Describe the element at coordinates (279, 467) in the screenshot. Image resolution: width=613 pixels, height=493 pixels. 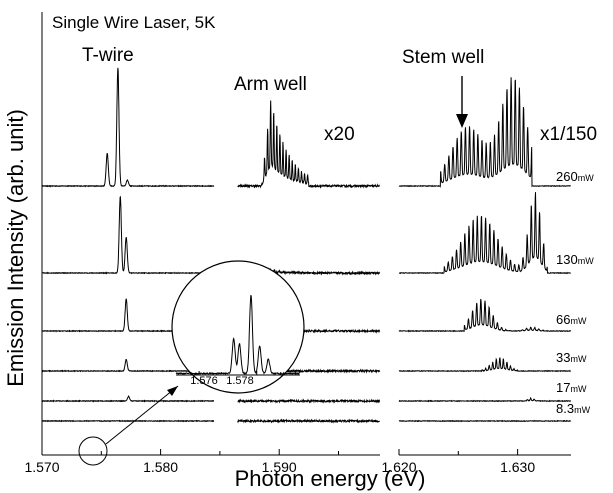
I see `x-tick-label-l-2: 1.590` at that location.